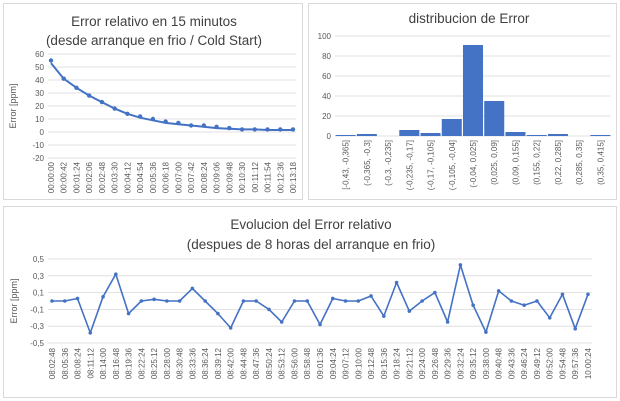 This screenshot has height=401, width=620. Describe the element at coordinates (242, 177) in the screenshot. I see `x-tick-label: 00:10:30` at that location.